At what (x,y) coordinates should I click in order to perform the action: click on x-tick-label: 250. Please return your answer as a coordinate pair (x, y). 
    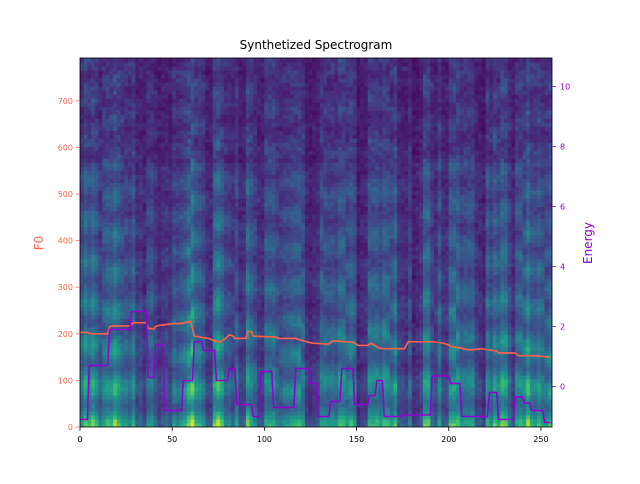
    Looking at the image, I should click on (540, 439).